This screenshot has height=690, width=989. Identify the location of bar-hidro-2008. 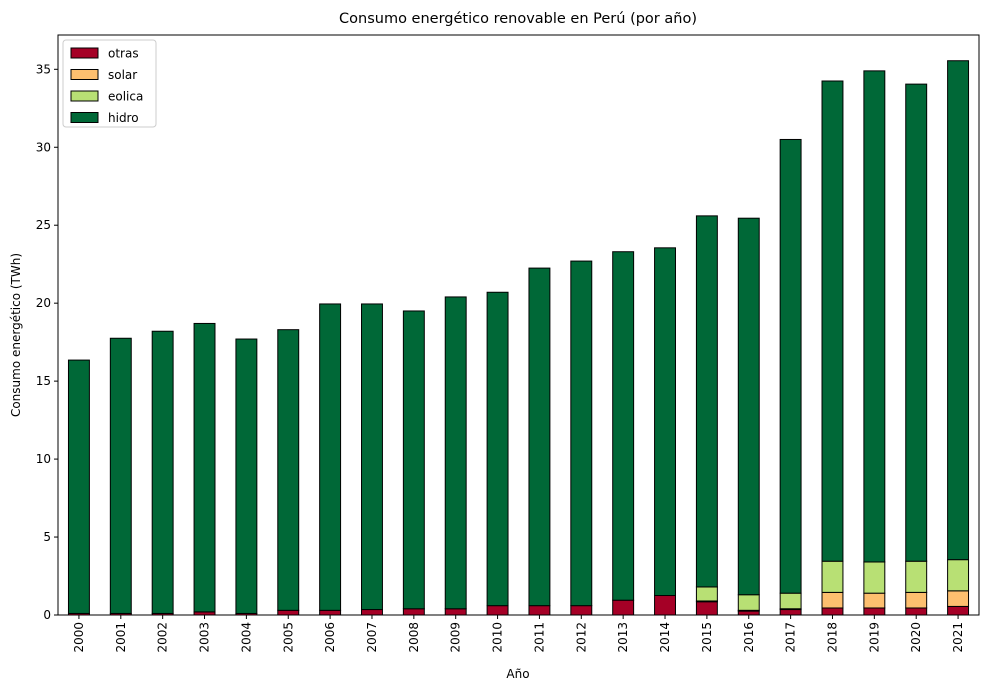
(413, 460).